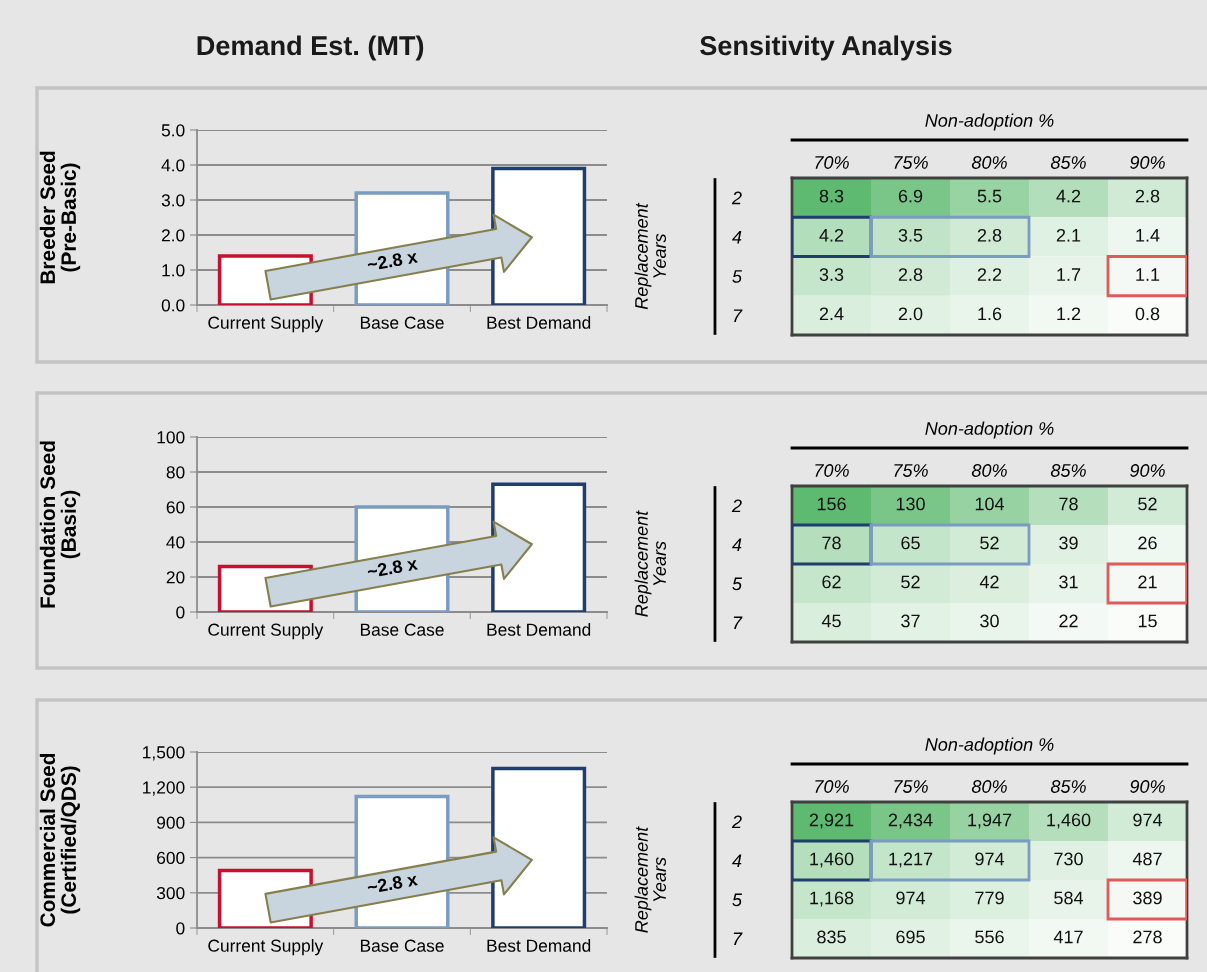 The width and height of the screenshot is (1207, 972). What do you see at coordinates (910, 937) in the screenshot?
I see `data-label: 695` at bounding box center [910, 937].